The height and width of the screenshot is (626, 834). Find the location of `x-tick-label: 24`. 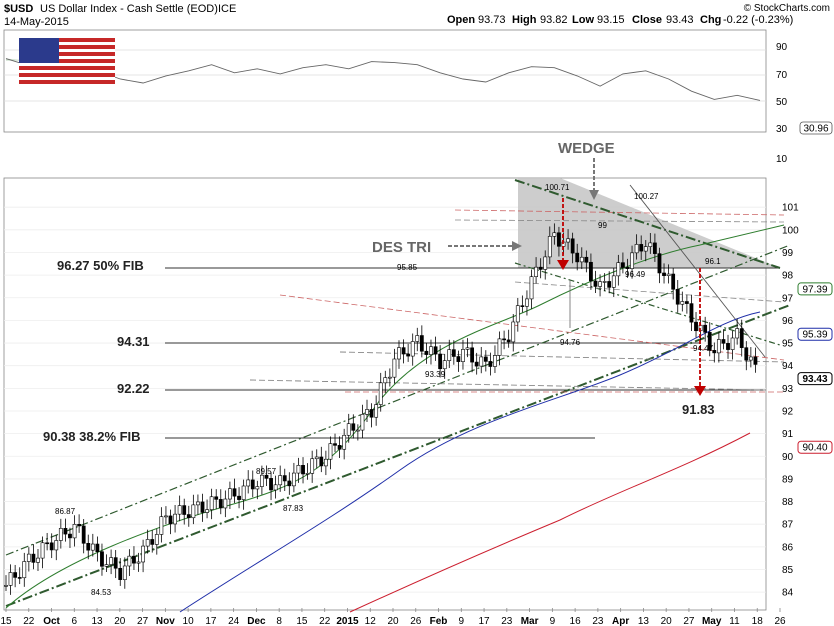

x-tick-label: 24 is located at coordinates (234, 621).